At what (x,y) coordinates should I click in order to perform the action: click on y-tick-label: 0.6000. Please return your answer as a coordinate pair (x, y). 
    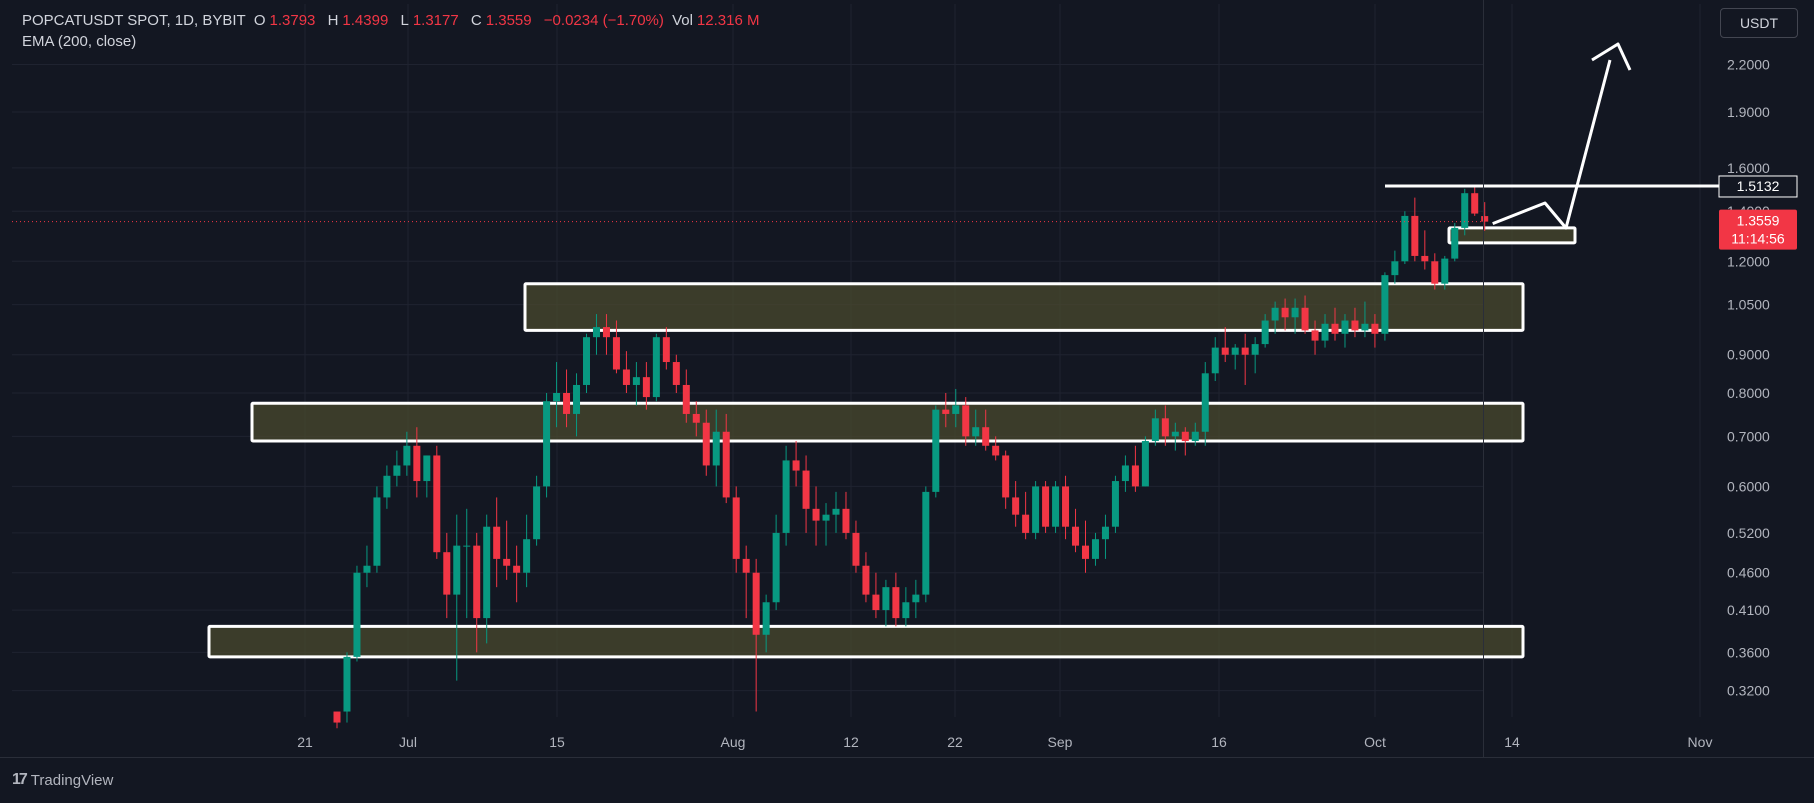
    Looking at the image, I should click on (1748, 486).